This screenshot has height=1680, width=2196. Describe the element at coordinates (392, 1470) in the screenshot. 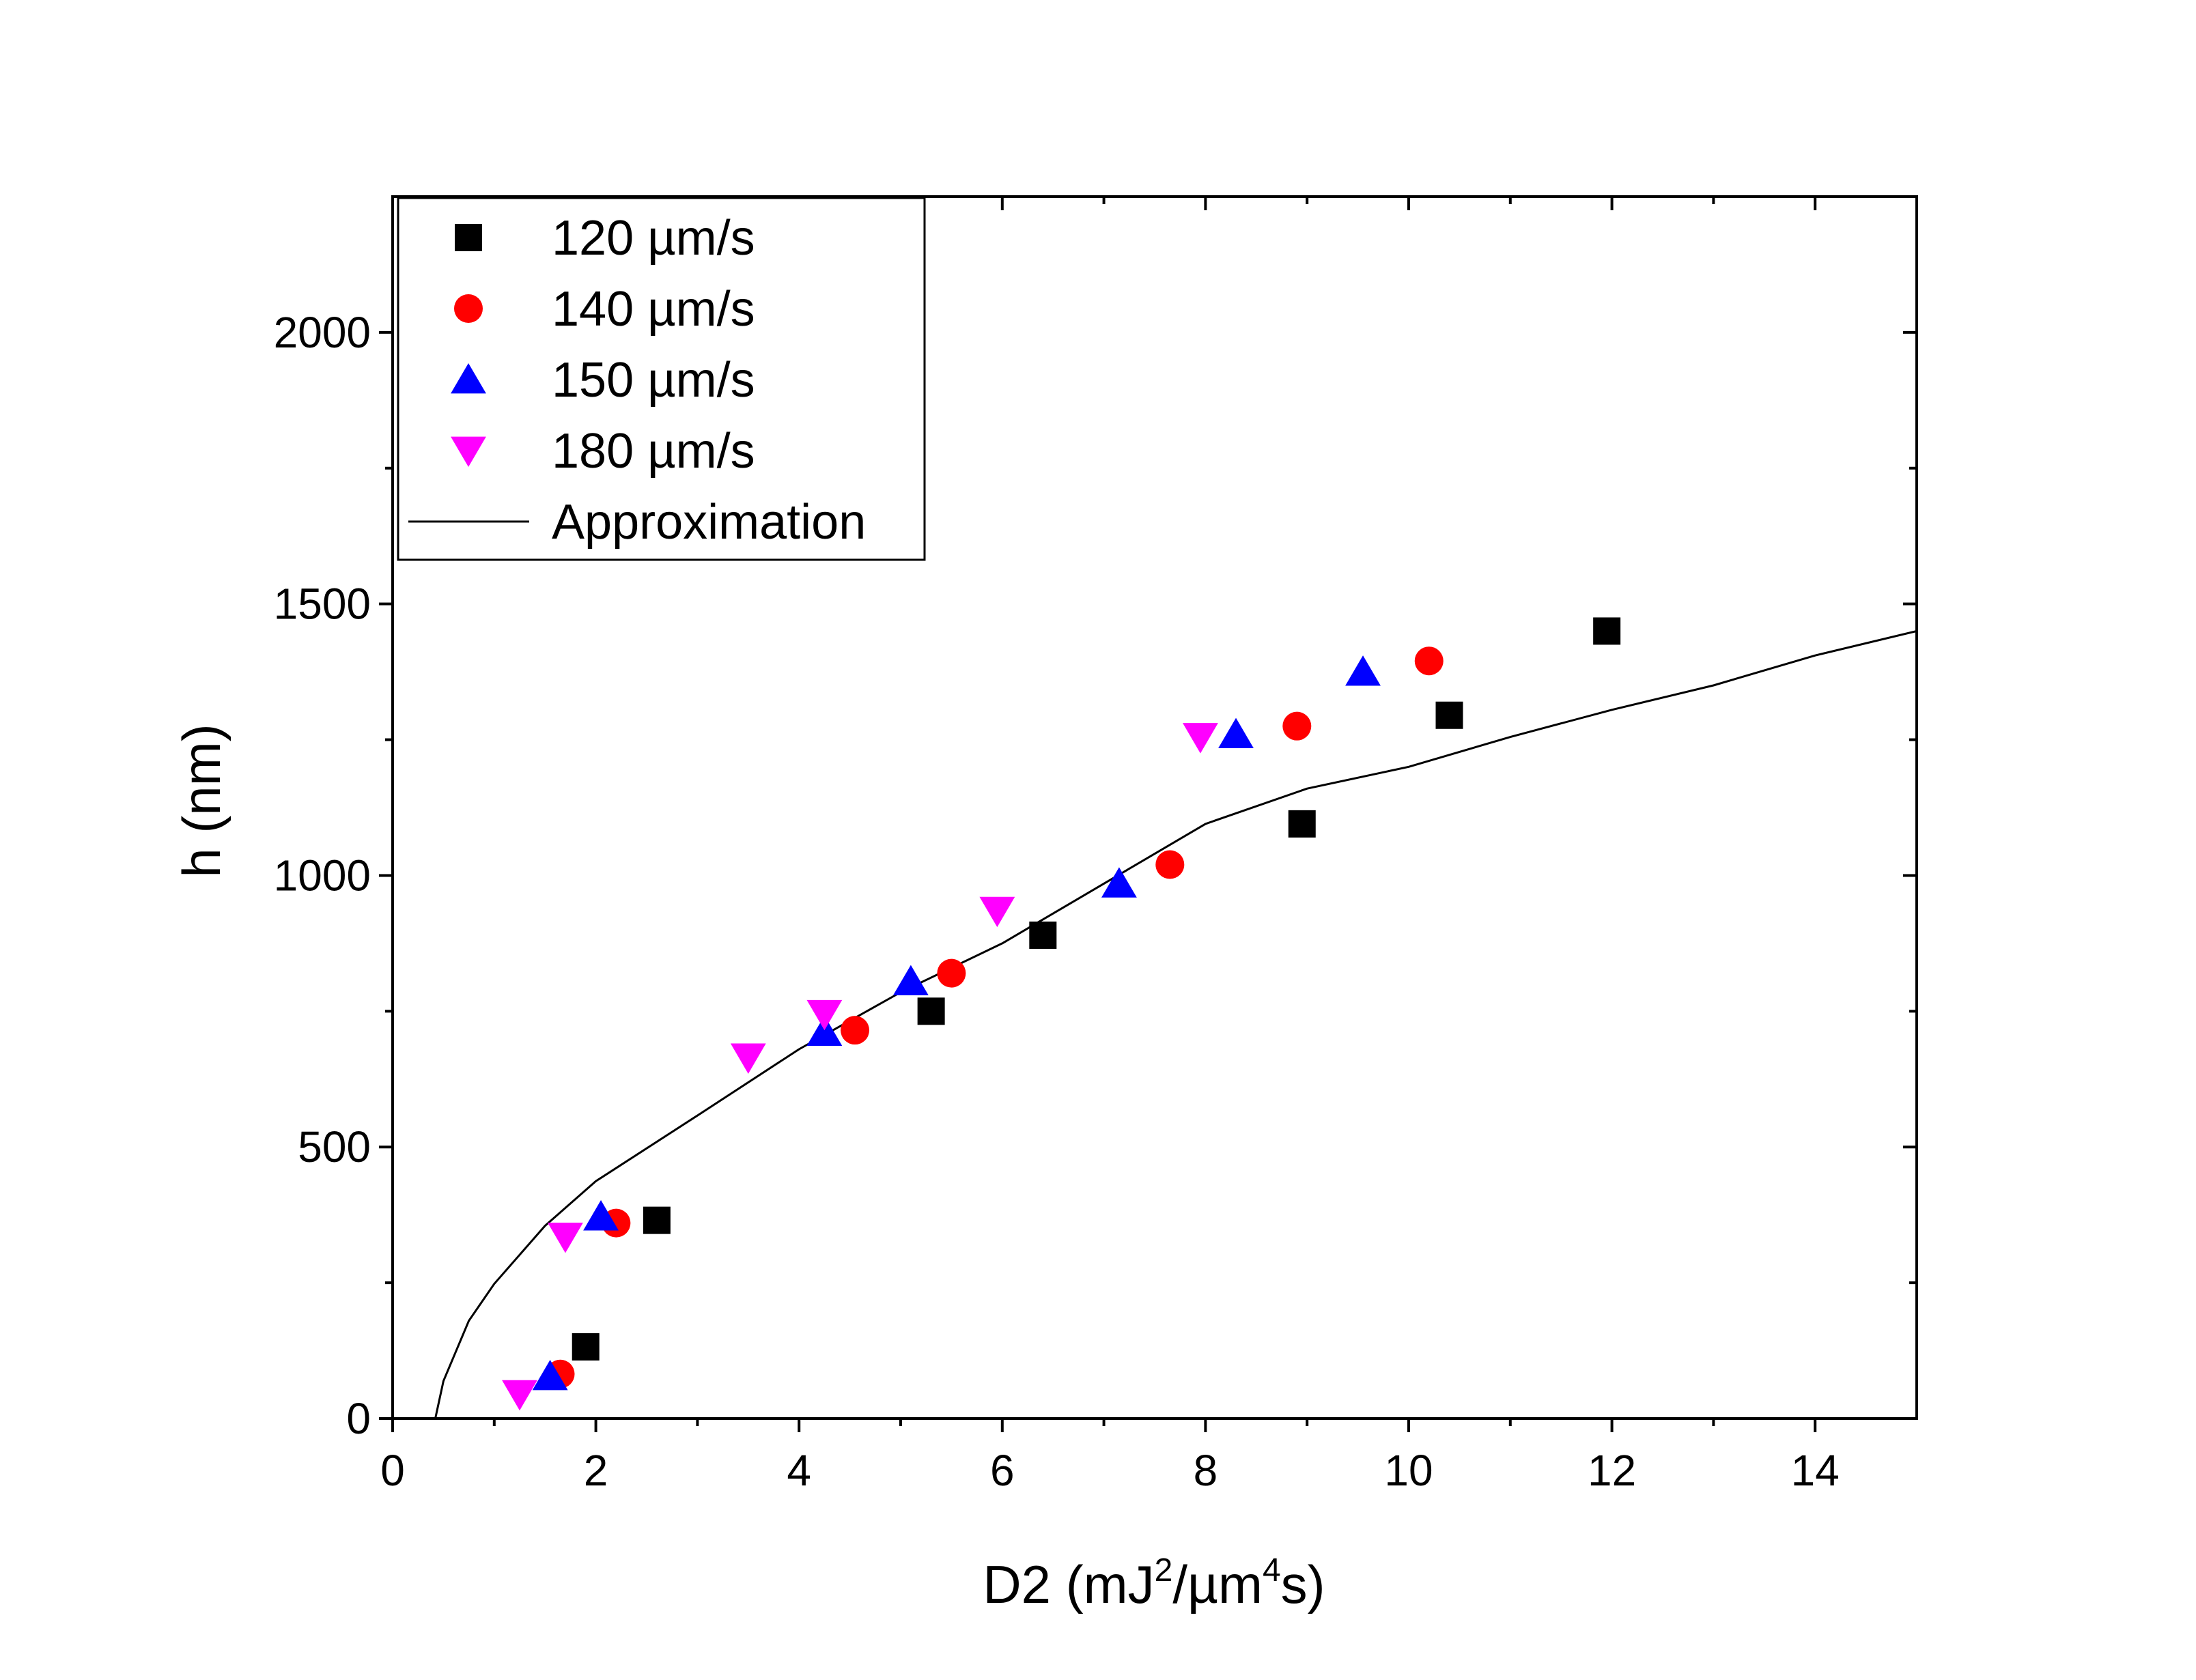

I see `x-tick-label: 0` at that location.